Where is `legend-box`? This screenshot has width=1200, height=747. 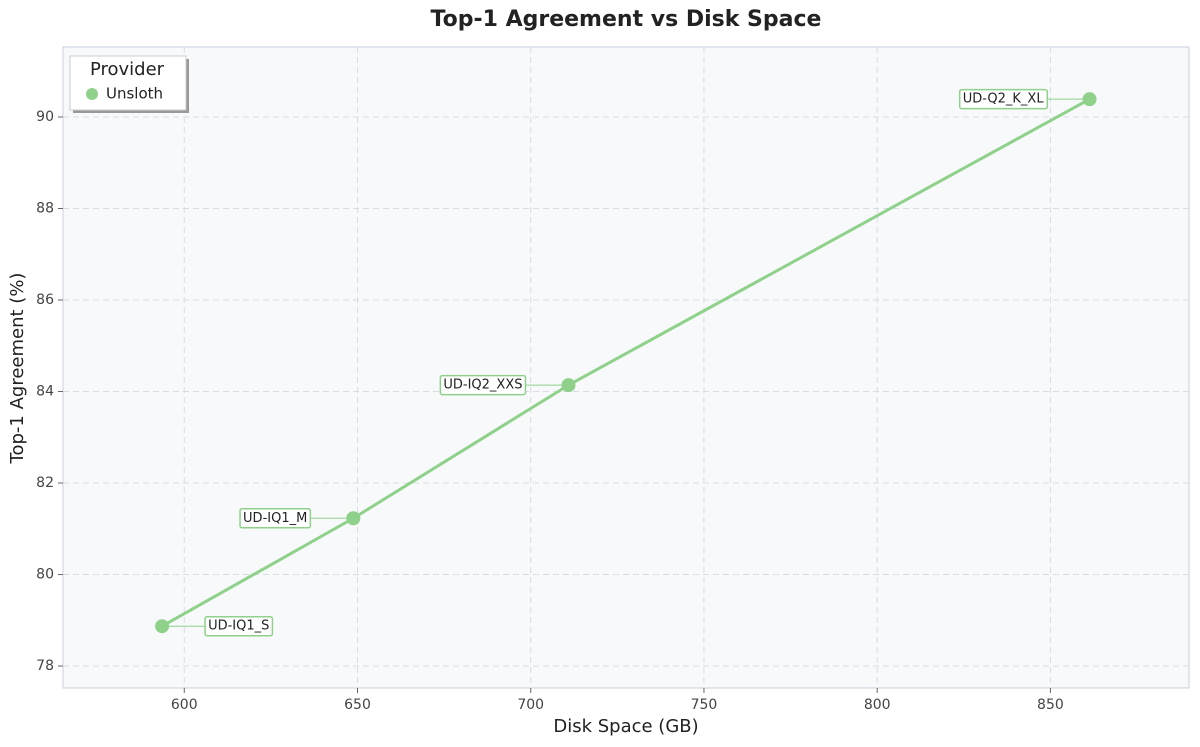 legend-box is located at coordinates (128, 83).